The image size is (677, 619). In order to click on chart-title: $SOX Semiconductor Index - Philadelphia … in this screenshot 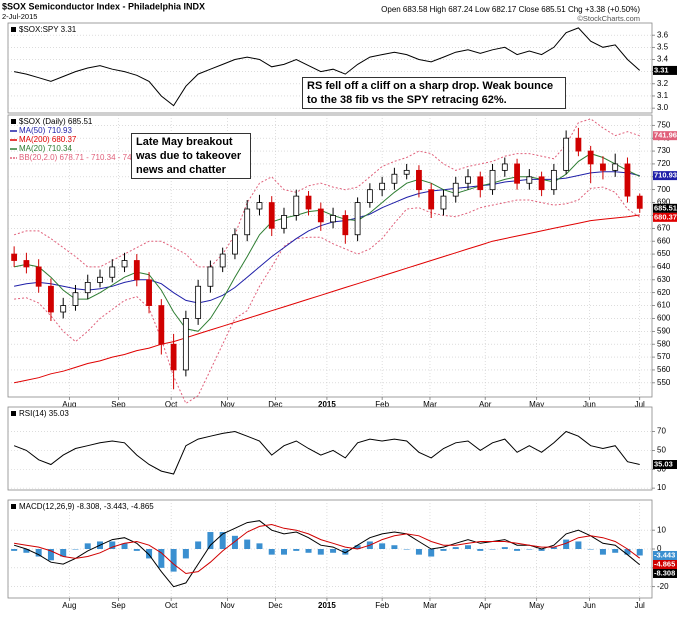, I will do `click(103, 6)`.